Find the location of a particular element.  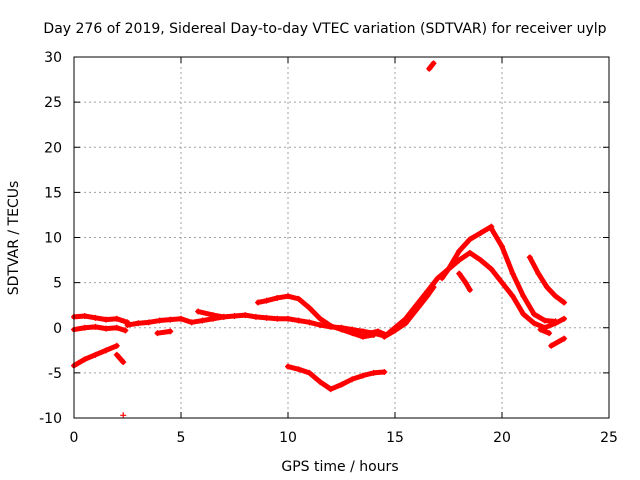

x-tick-label: 25 is located at coordinates (609, 438).